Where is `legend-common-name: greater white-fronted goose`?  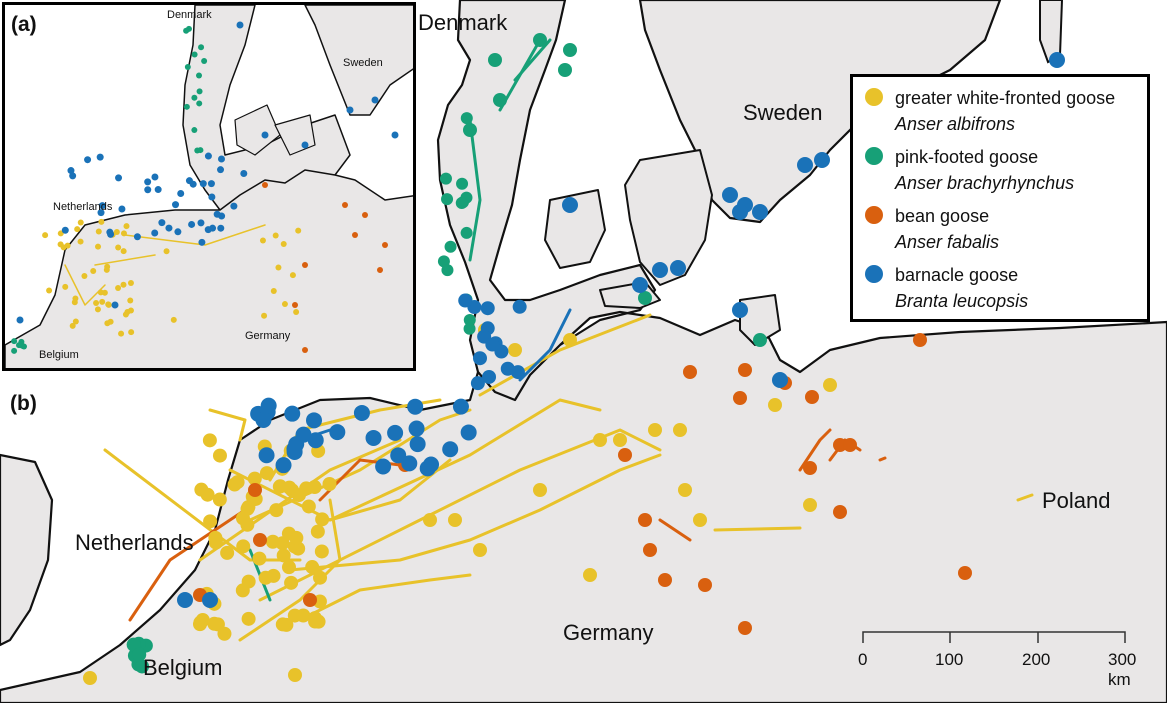
legend-common-name: greater white-fronted goose is located at coordinates (1005, 98).